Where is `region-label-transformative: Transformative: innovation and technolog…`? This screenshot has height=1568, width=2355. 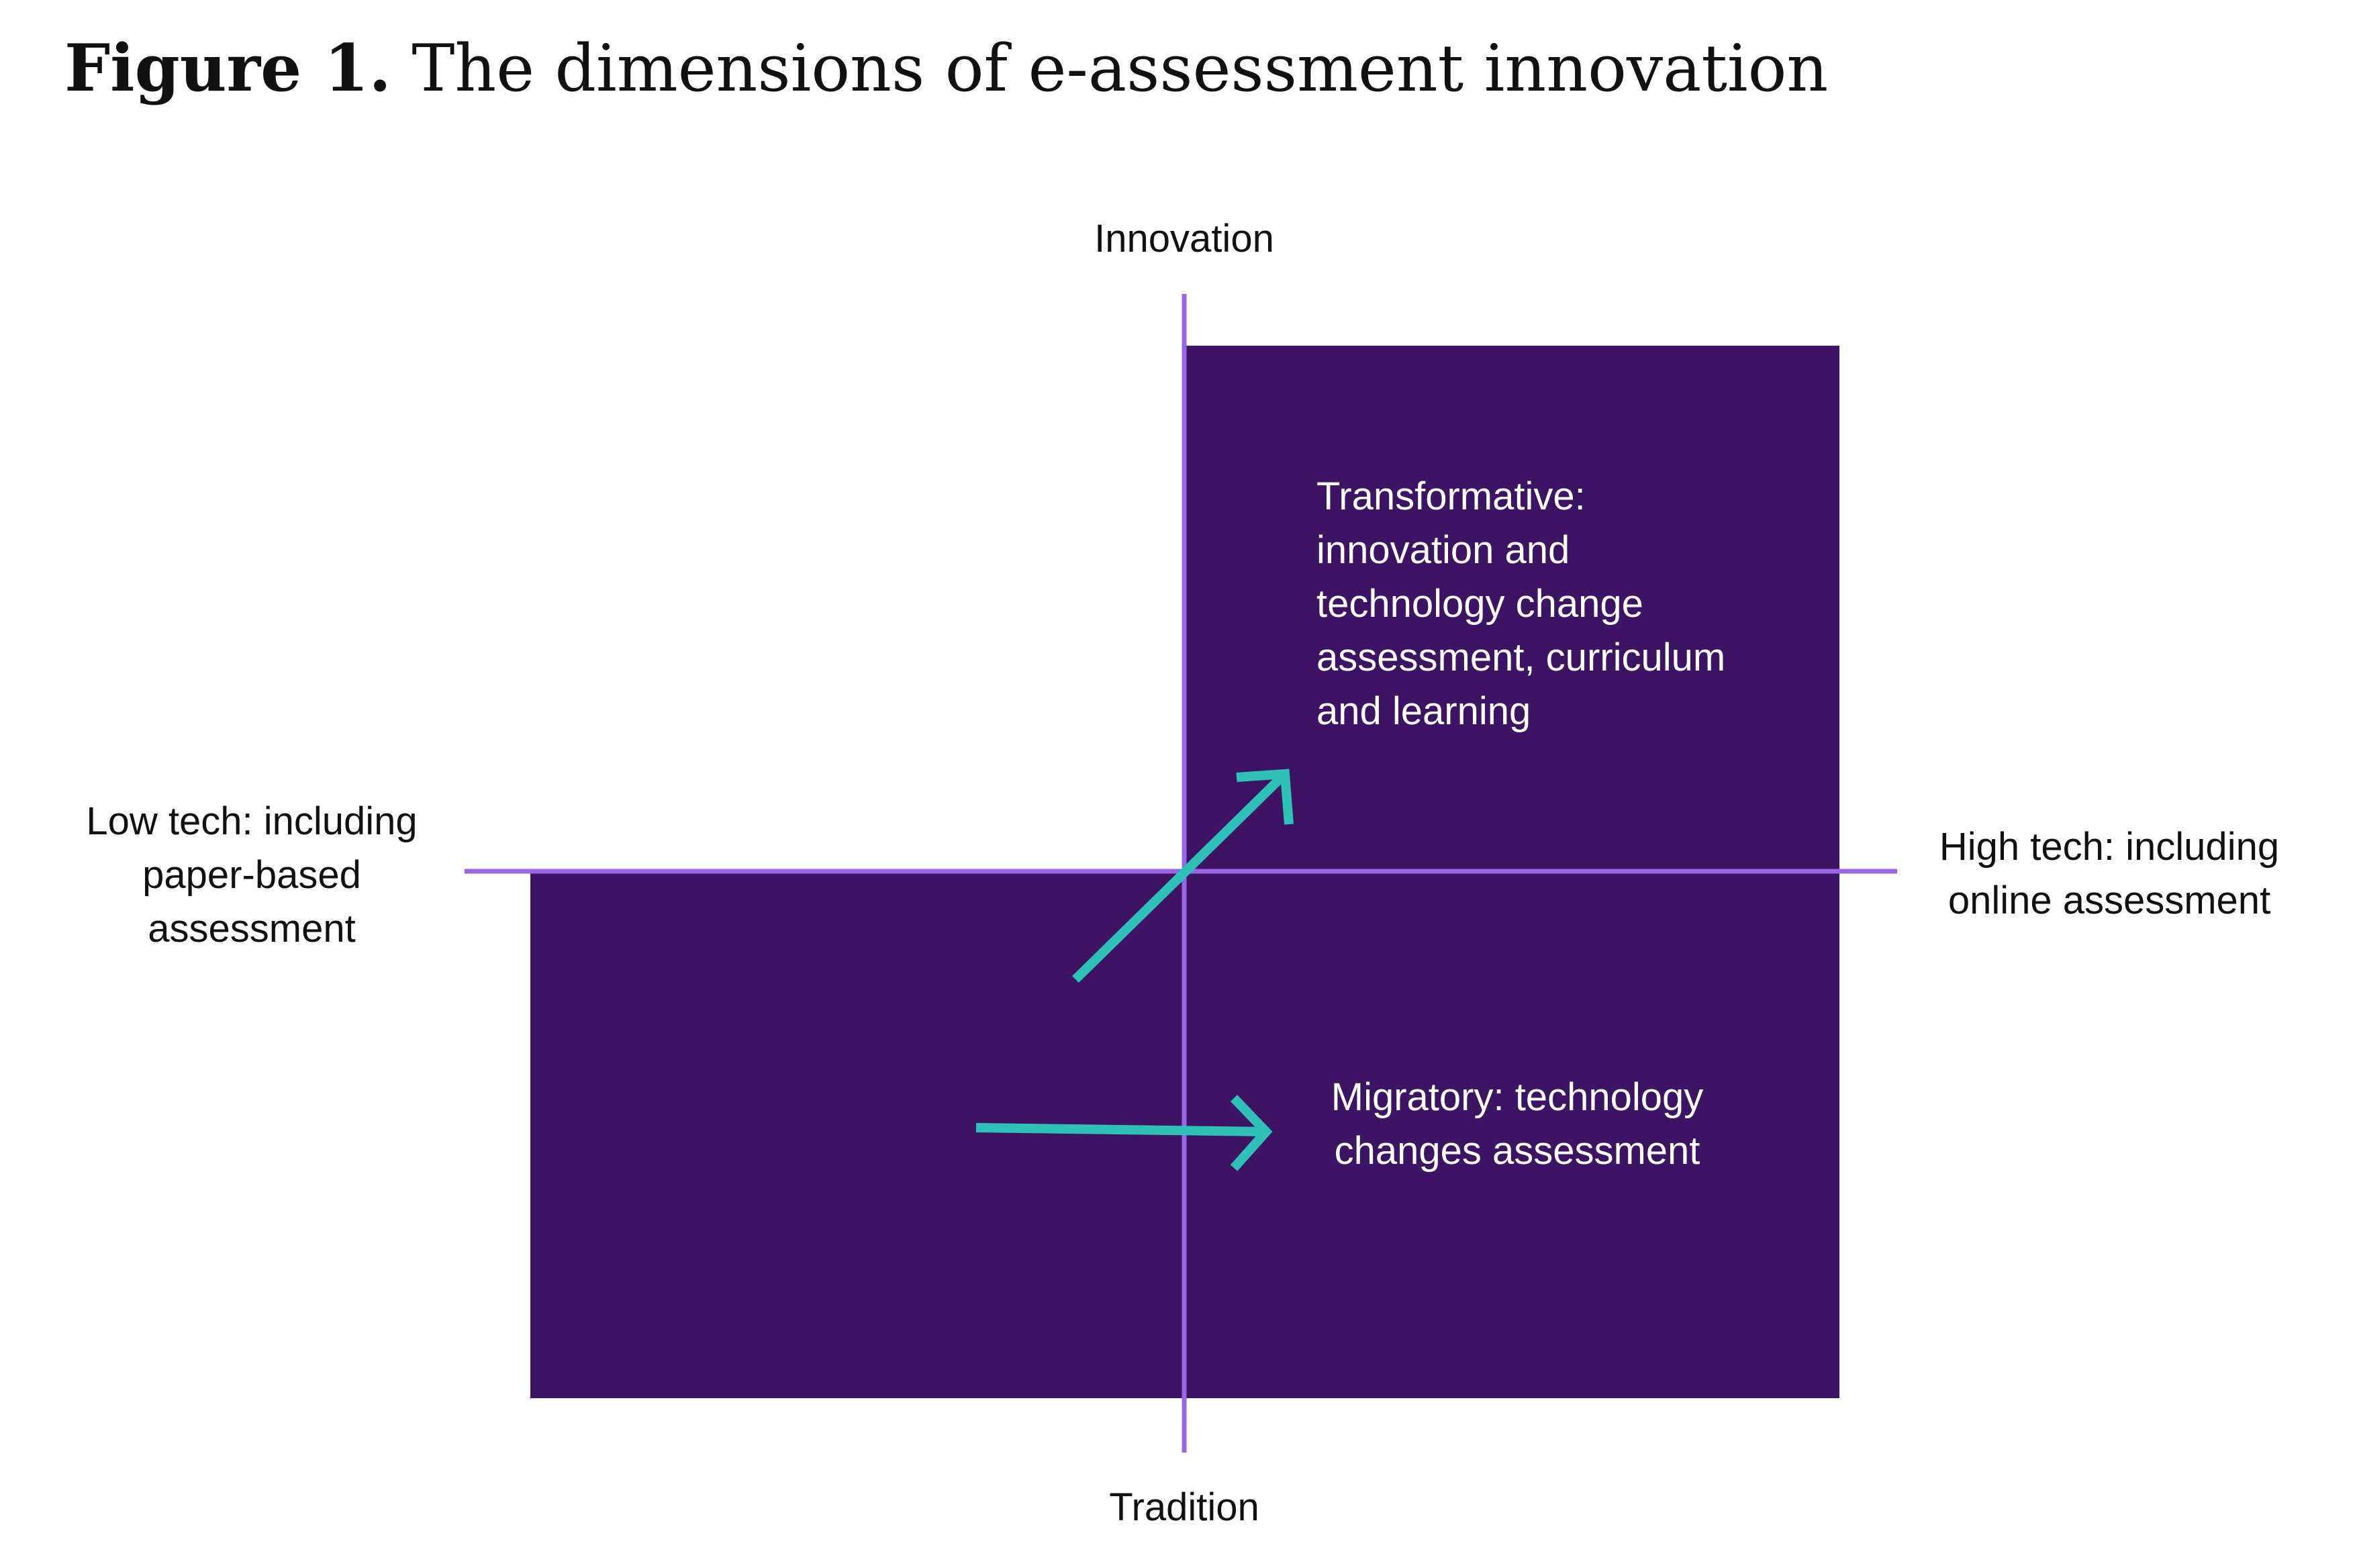 region-label-transformative: Transformative: innovation and technolog… is located at coordinates (1521, 604).